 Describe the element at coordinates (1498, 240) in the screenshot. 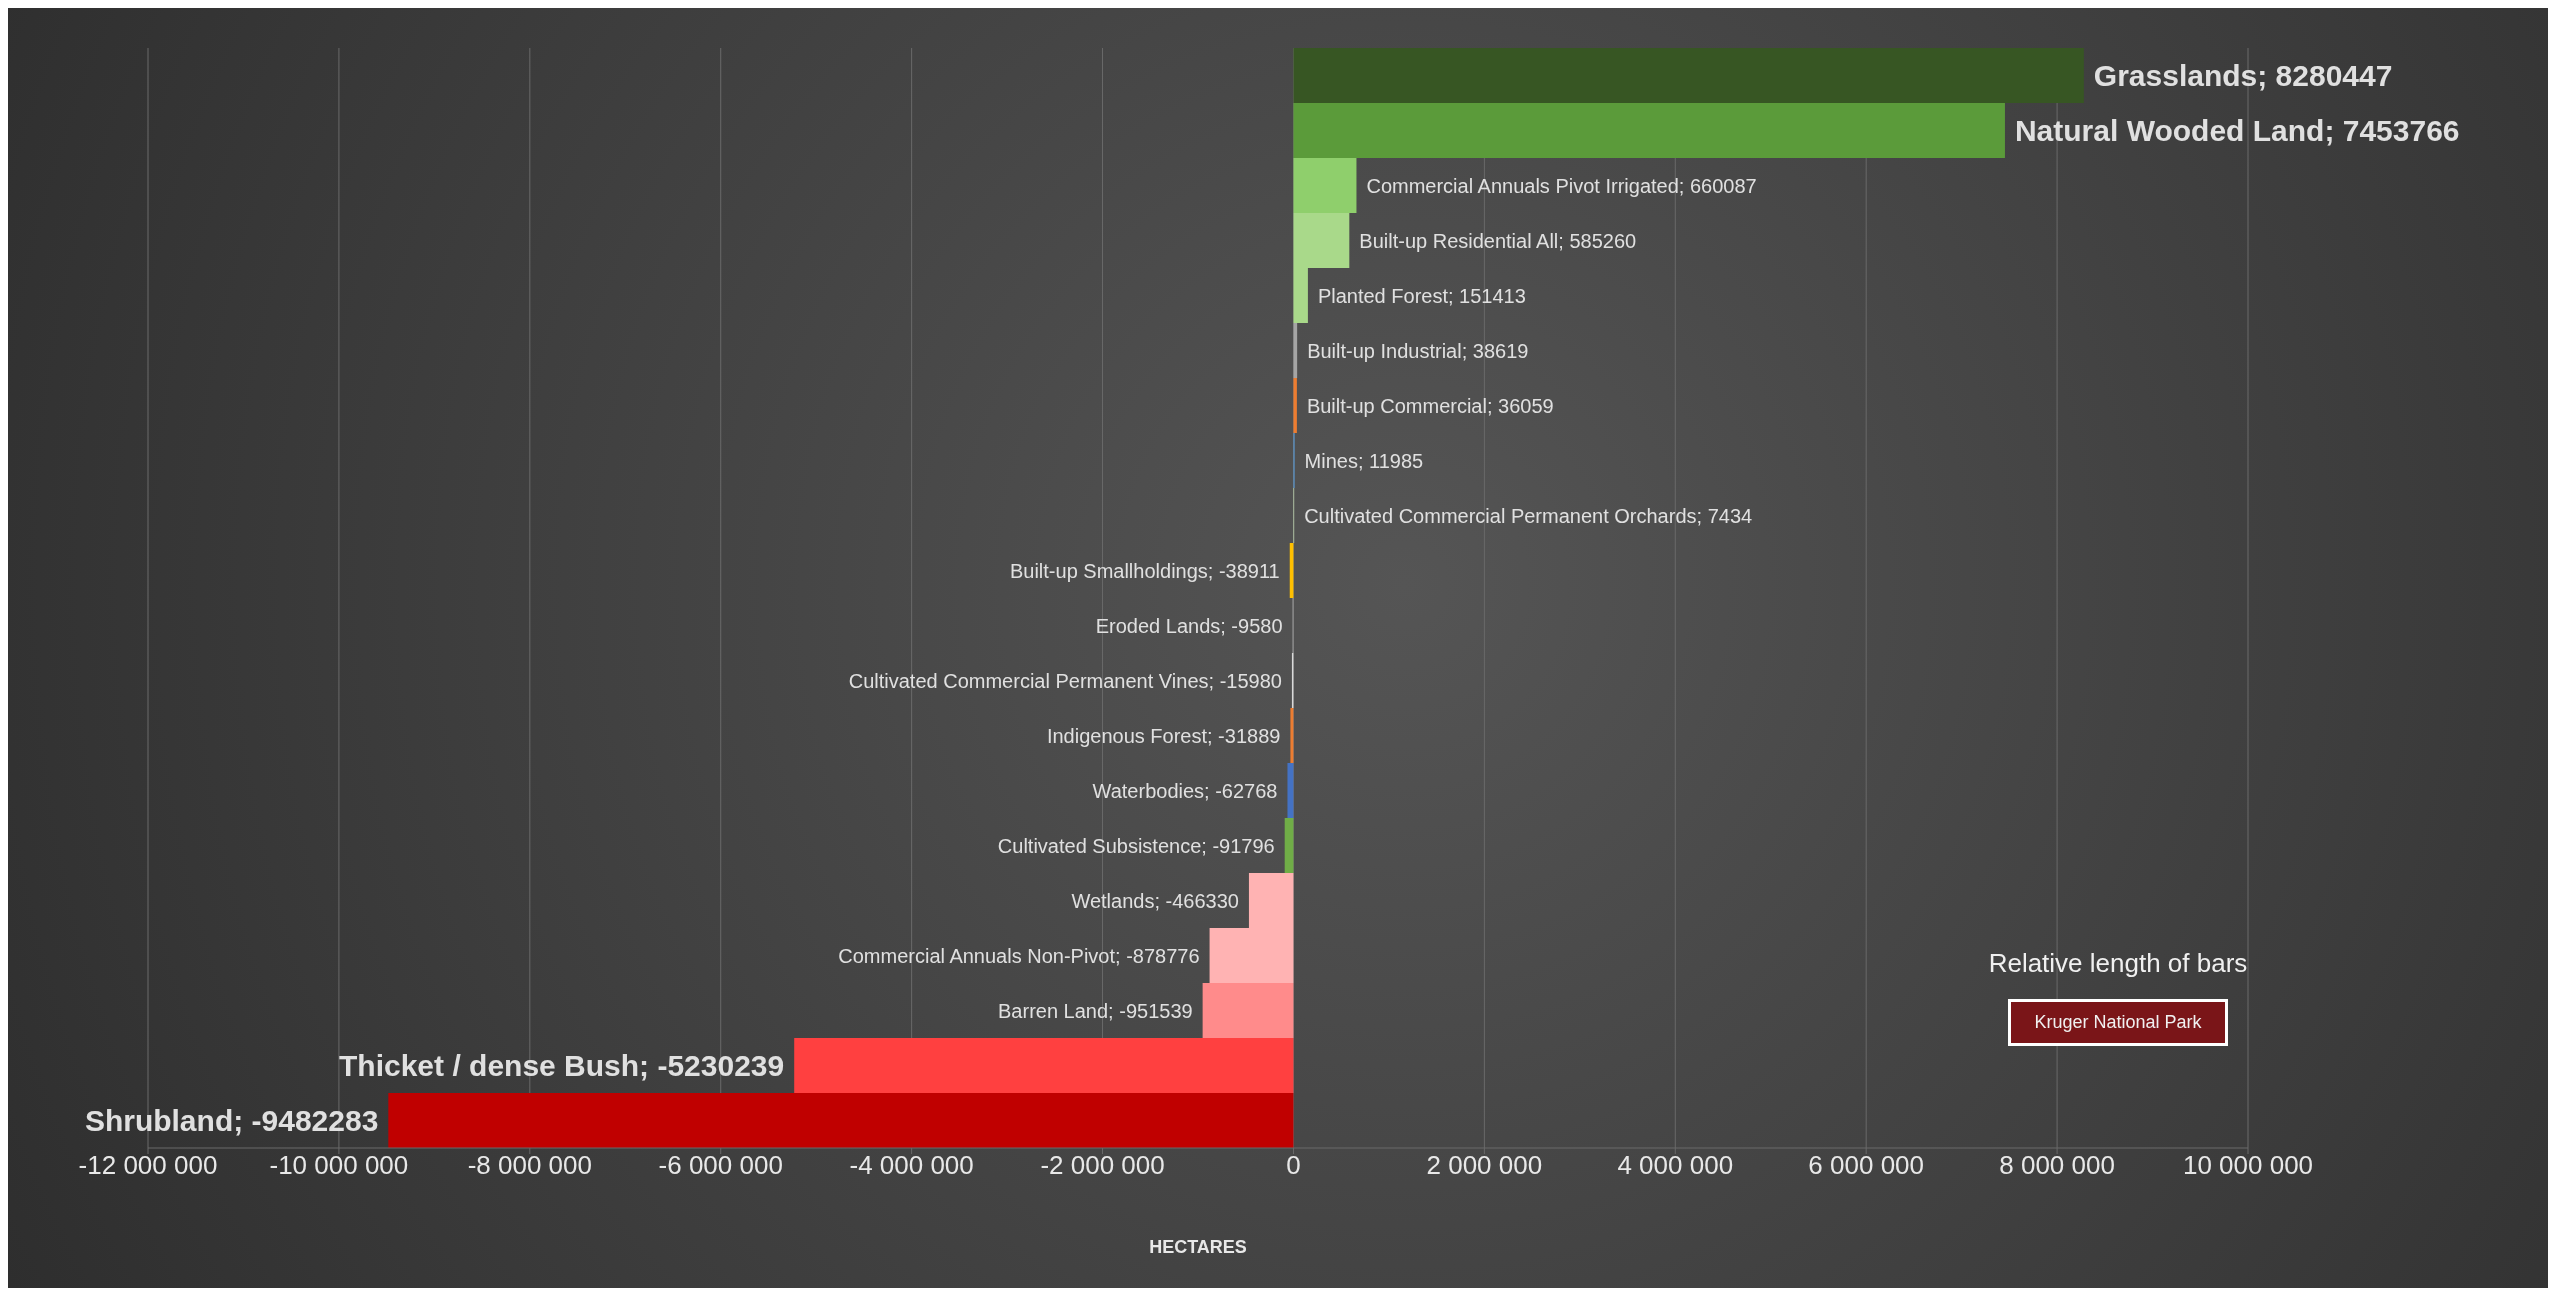

I see `data-label: Built-up Residential All; 585260` at that location.